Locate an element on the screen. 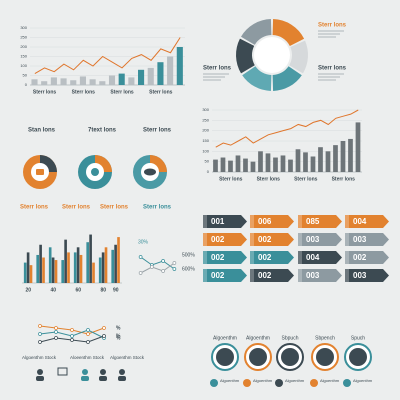  badge-title: Algoenthm is located at coordinates (225, 338).